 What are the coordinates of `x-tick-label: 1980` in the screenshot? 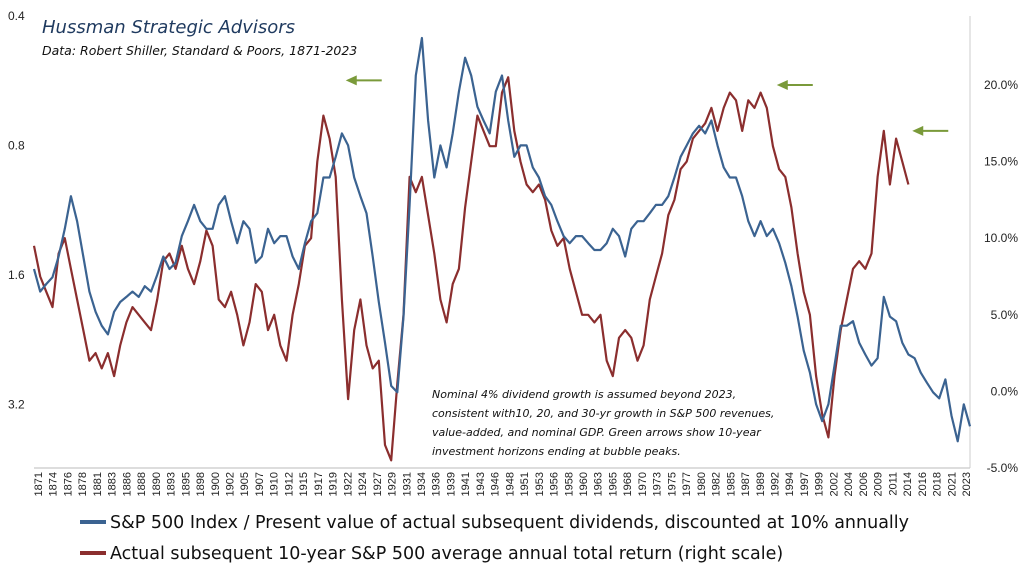 It's located at (702, 484).